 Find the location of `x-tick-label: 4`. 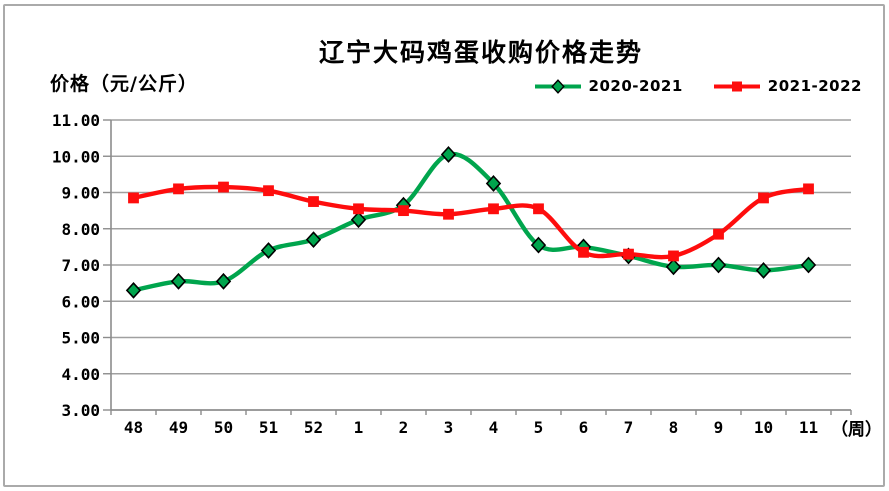

x-tick-label: 4 is located at coordinates (494, 427).